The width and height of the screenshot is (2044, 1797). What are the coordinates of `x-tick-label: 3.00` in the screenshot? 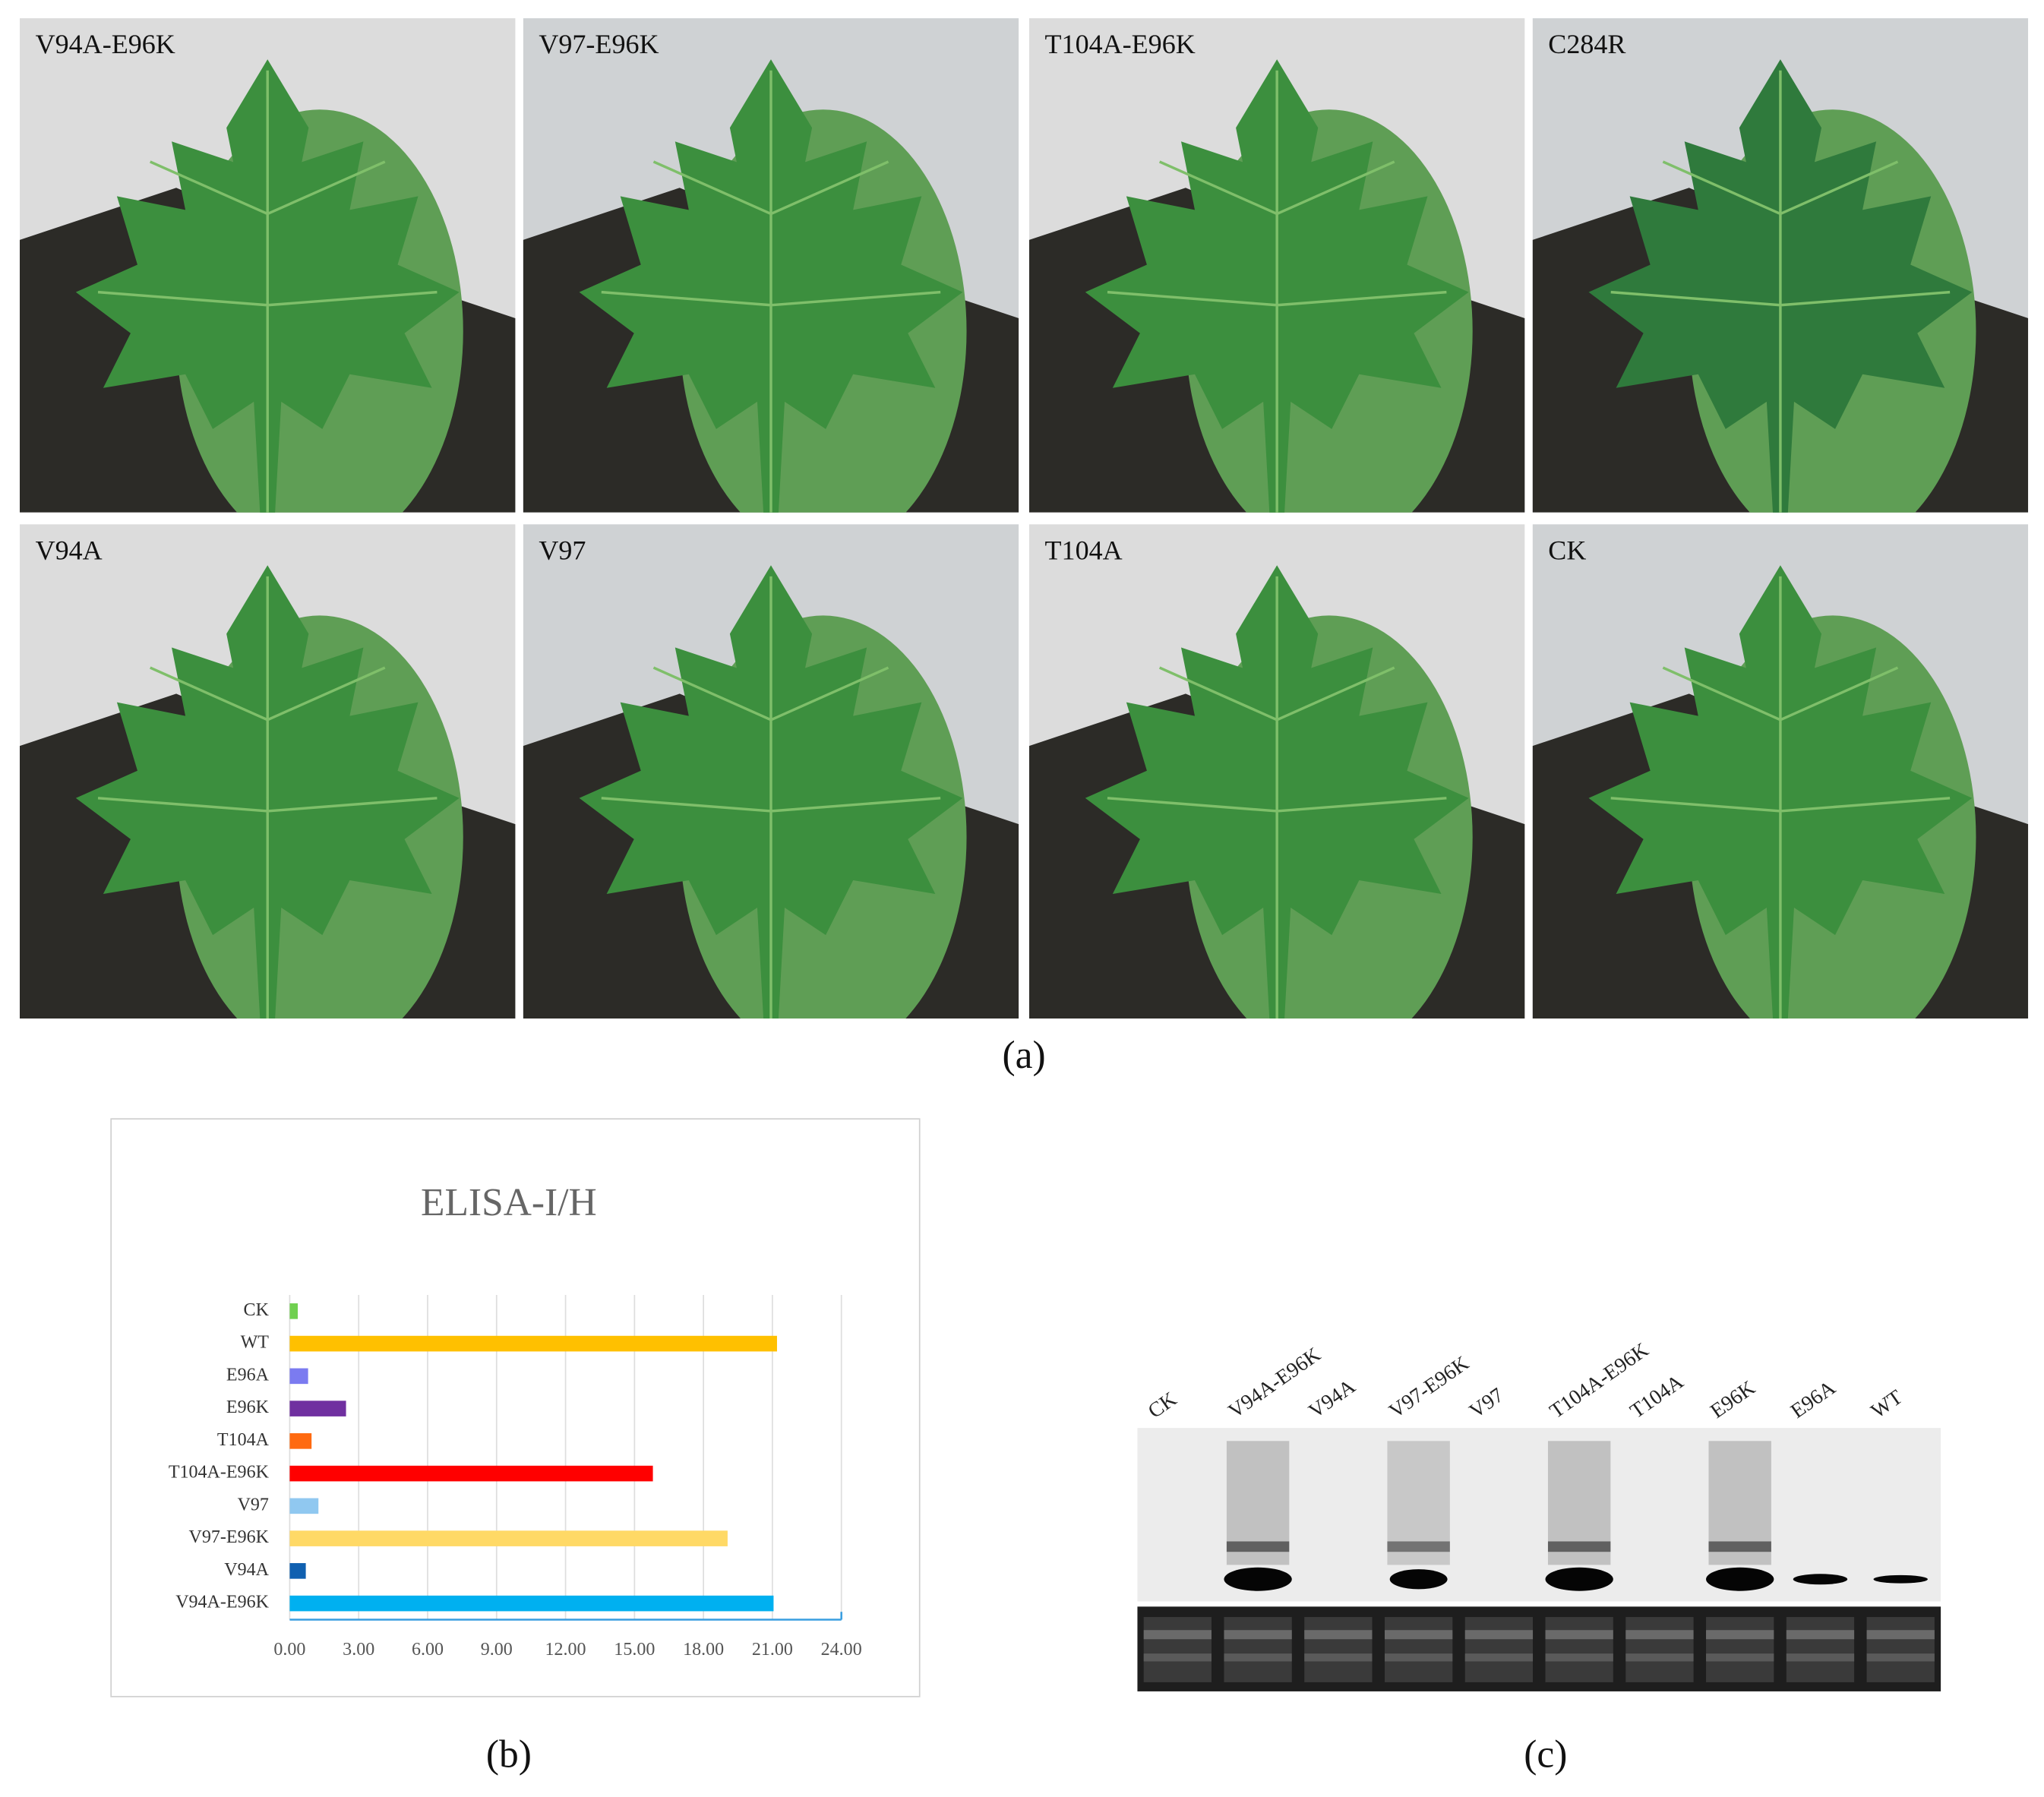 It's located at (358, 1650).